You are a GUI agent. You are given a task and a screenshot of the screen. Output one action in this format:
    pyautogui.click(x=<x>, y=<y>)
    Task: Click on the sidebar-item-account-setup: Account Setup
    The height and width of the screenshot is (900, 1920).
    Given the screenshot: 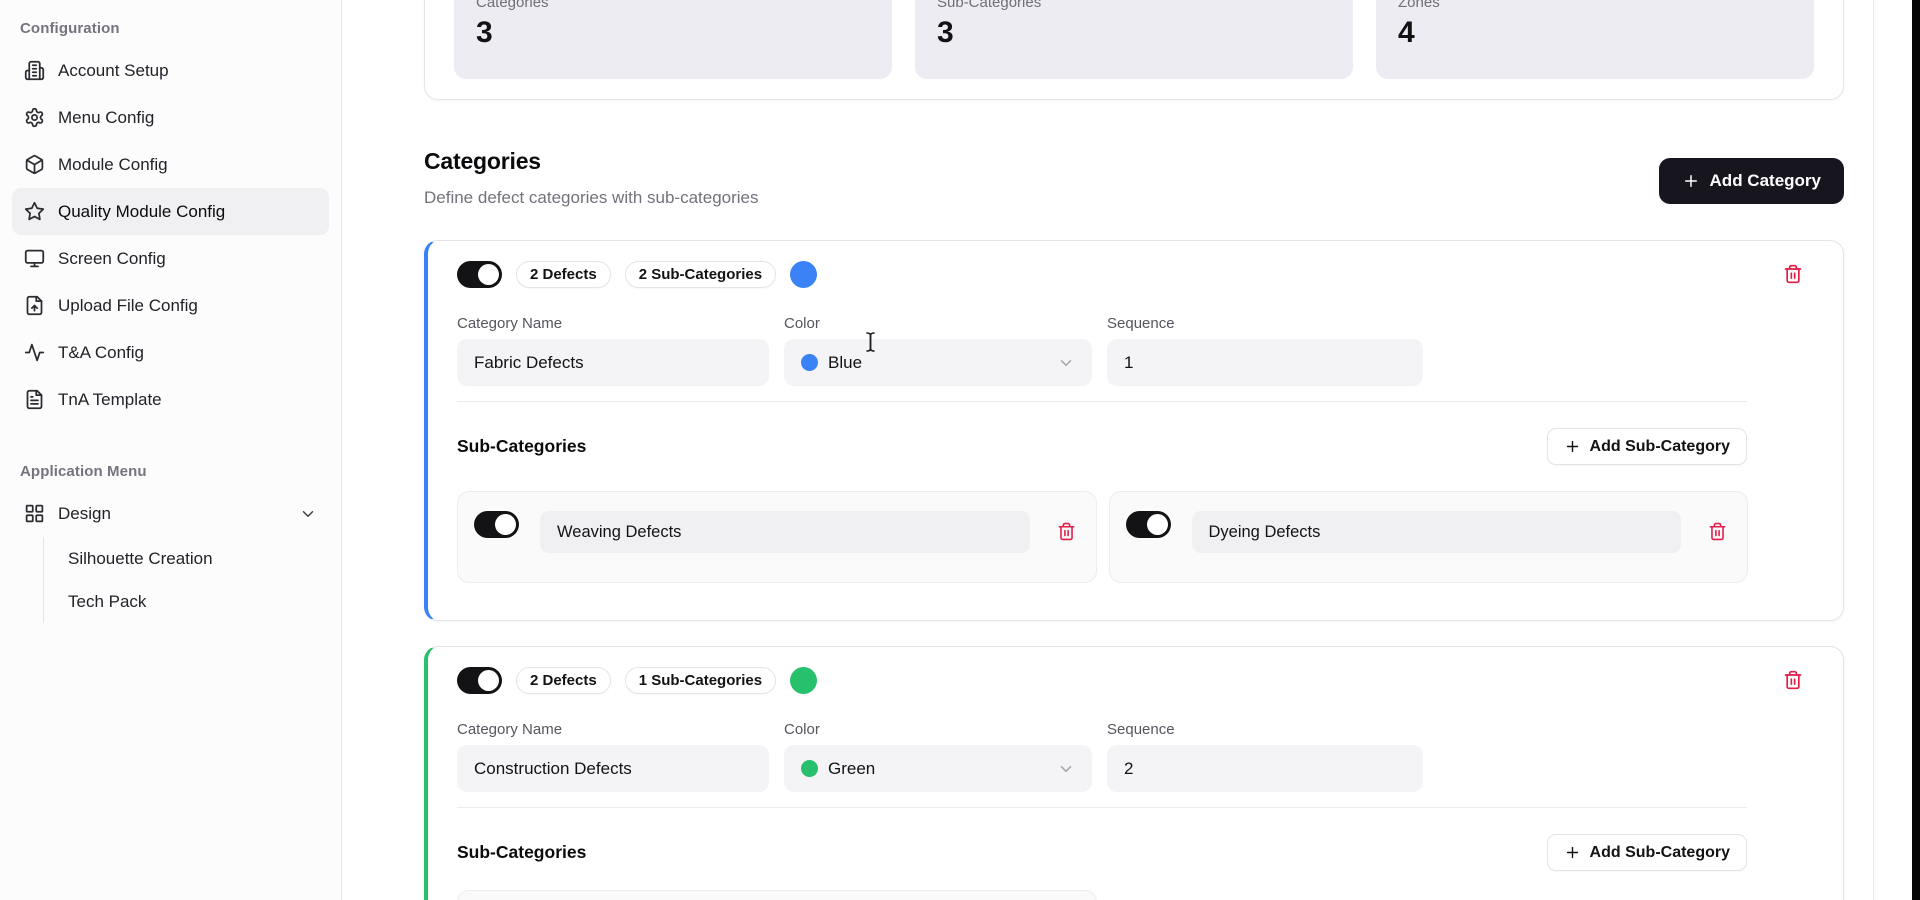 What is the action you would take?
    pyautogui.click(x=170, y=70)
    